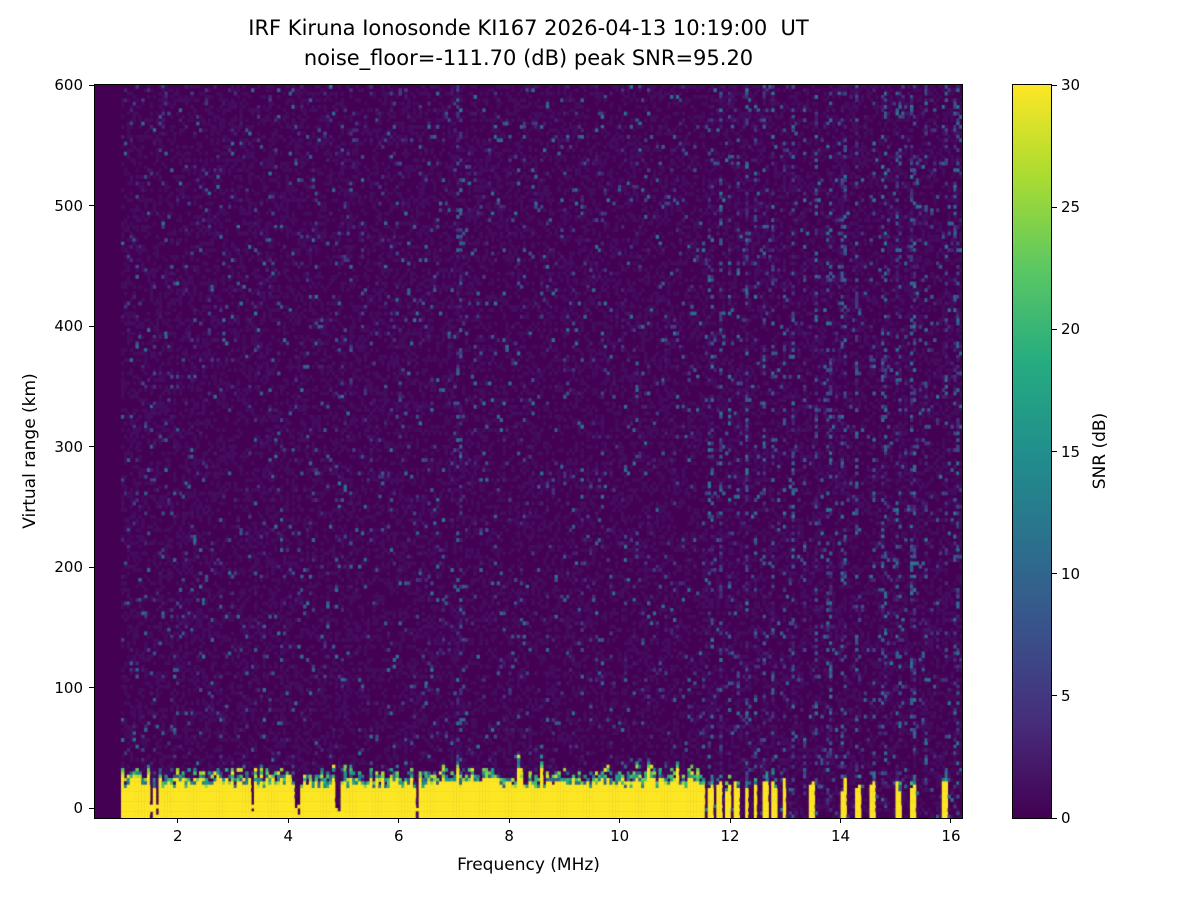 This screenshot has width=1200, height=900. What do you see at coordinates (398, 836) in the screenshot?
I see `x-tick-label: 6` at bounding box center [398, 836].